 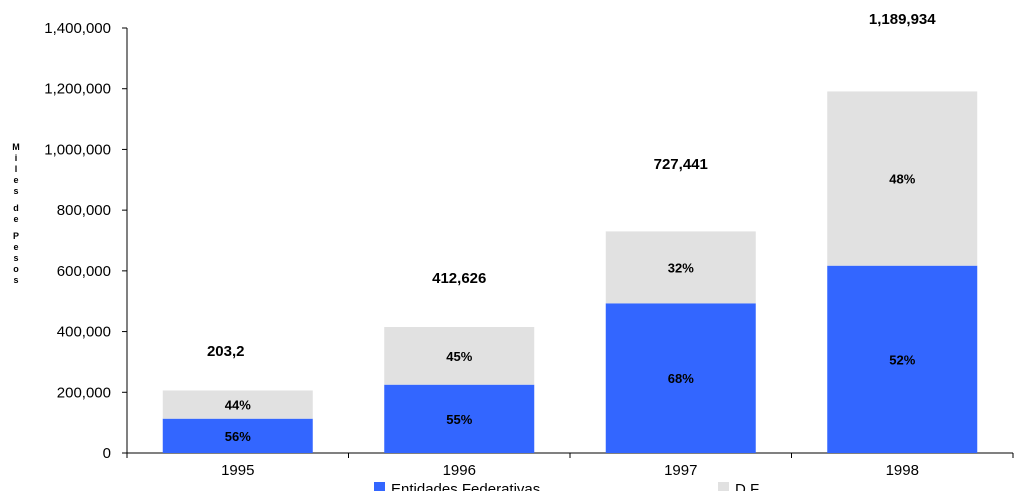 What do you see at coordinates (84, 271) in the screenshot?
I see `y-tick-label: 600,000` at bounding box center [84, 271].